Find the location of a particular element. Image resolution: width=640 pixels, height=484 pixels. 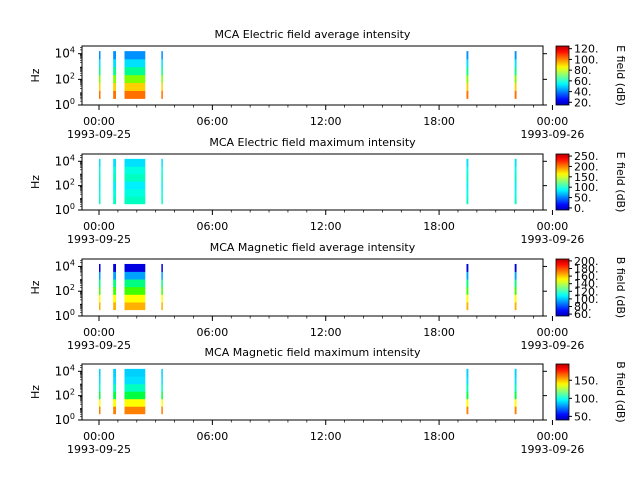

colorbar-tick-label: 140. is located at coordinates (586, 284).